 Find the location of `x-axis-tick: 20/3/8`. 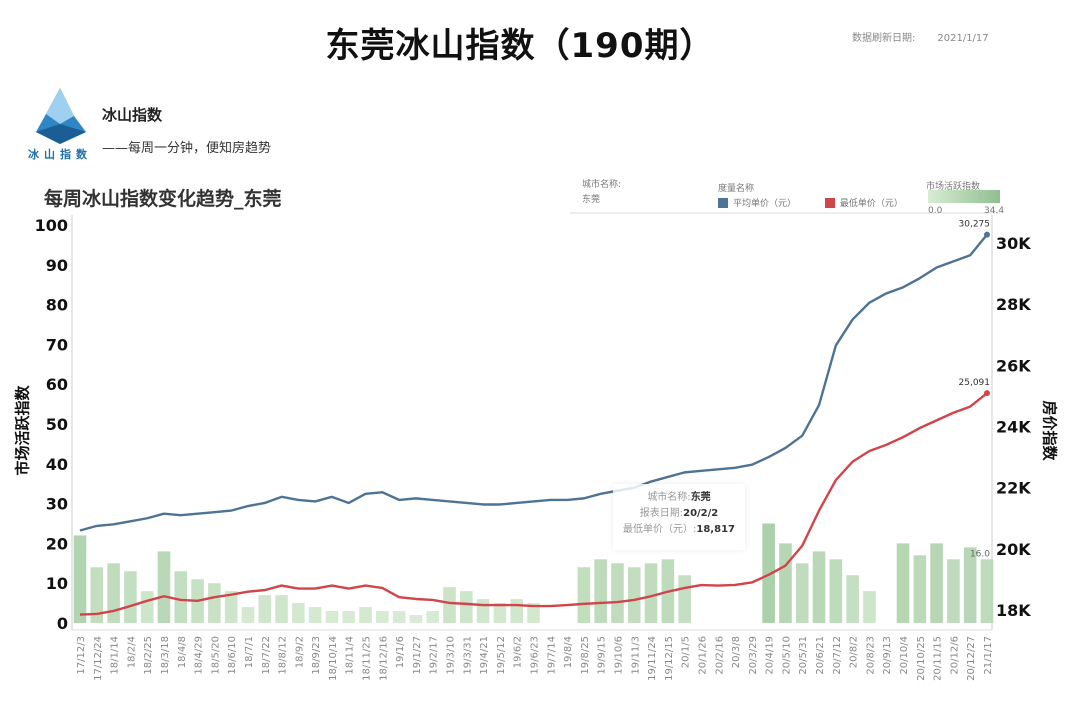

x-axis-tick: 20/3/8 is located at coordinates (736, 652).